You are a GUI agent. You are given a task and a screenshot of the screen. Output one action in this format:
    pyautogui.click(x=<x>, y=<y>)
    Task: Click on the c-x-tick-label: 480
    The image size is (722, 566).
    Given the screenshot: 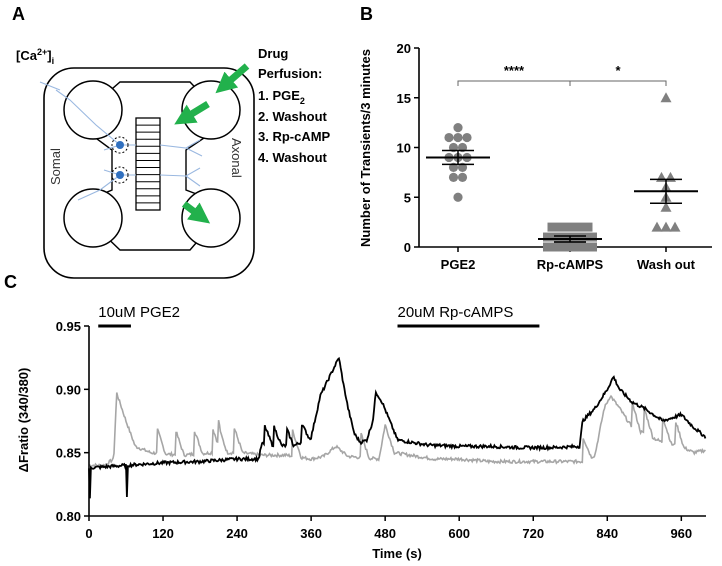 What is the action you would take?
    pyautogui.click(x=385, y=533)
    